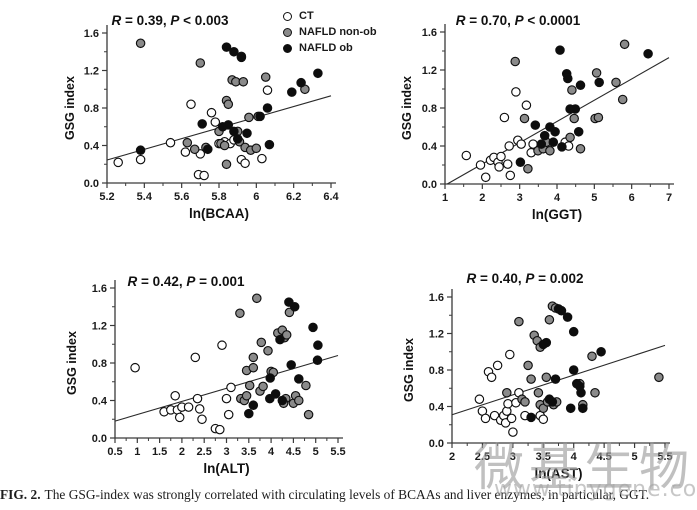  Describe the element at coordinates (338, 32) in the screenshot. I see `legend-label: NAFLD non-ob` at that location.